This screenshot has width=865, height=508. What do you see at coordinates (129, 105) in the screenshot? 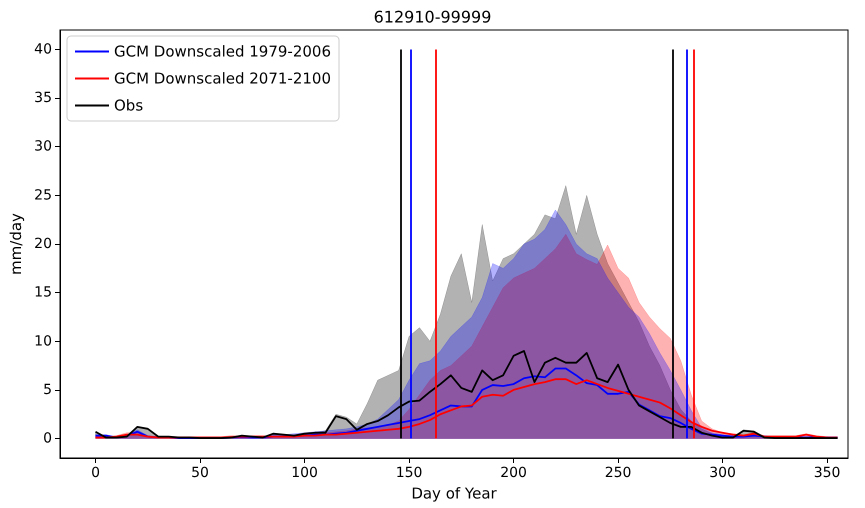
I see `legend-label: Obs` at bounding box center [129, 105].